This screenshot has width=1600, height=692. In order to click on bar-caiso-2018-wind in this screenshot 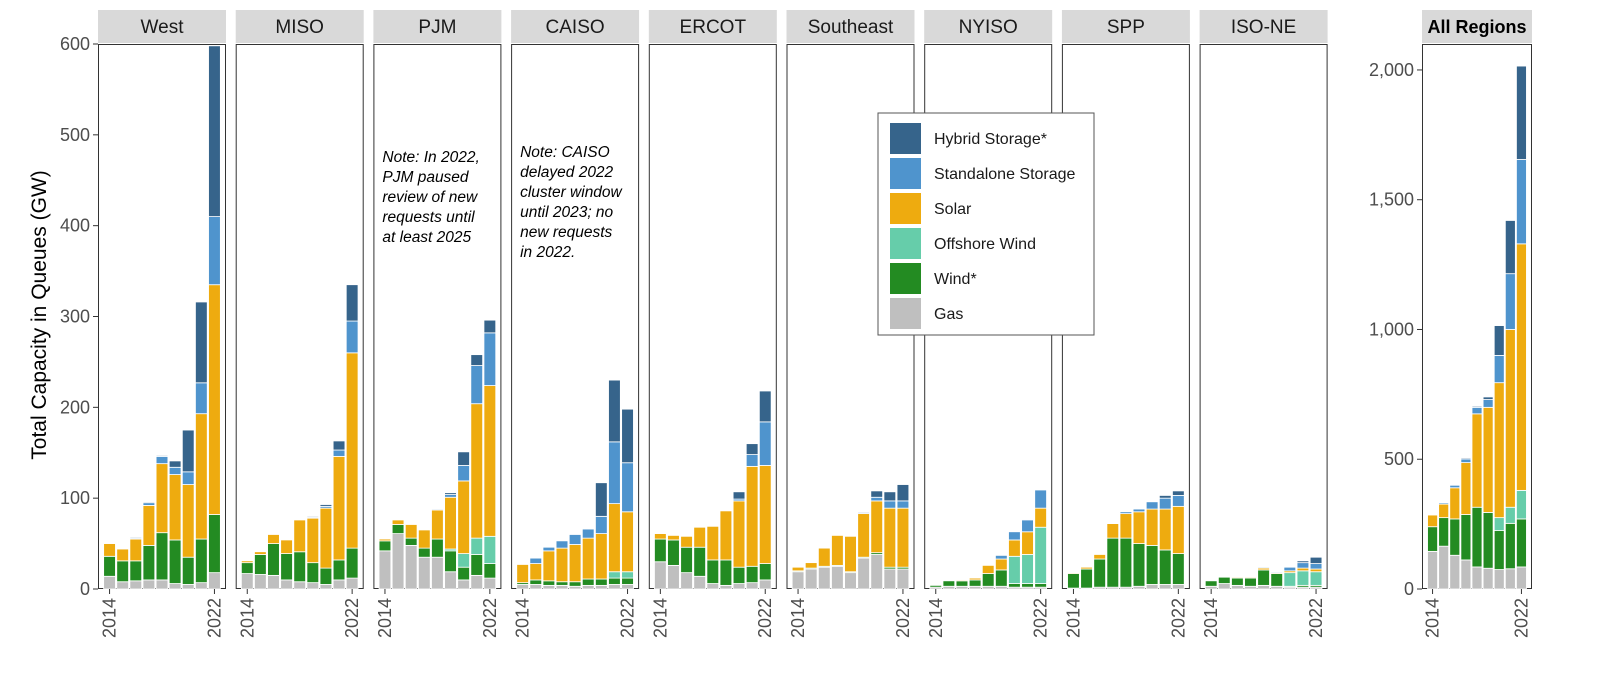, I will do `click(575, 584)`.